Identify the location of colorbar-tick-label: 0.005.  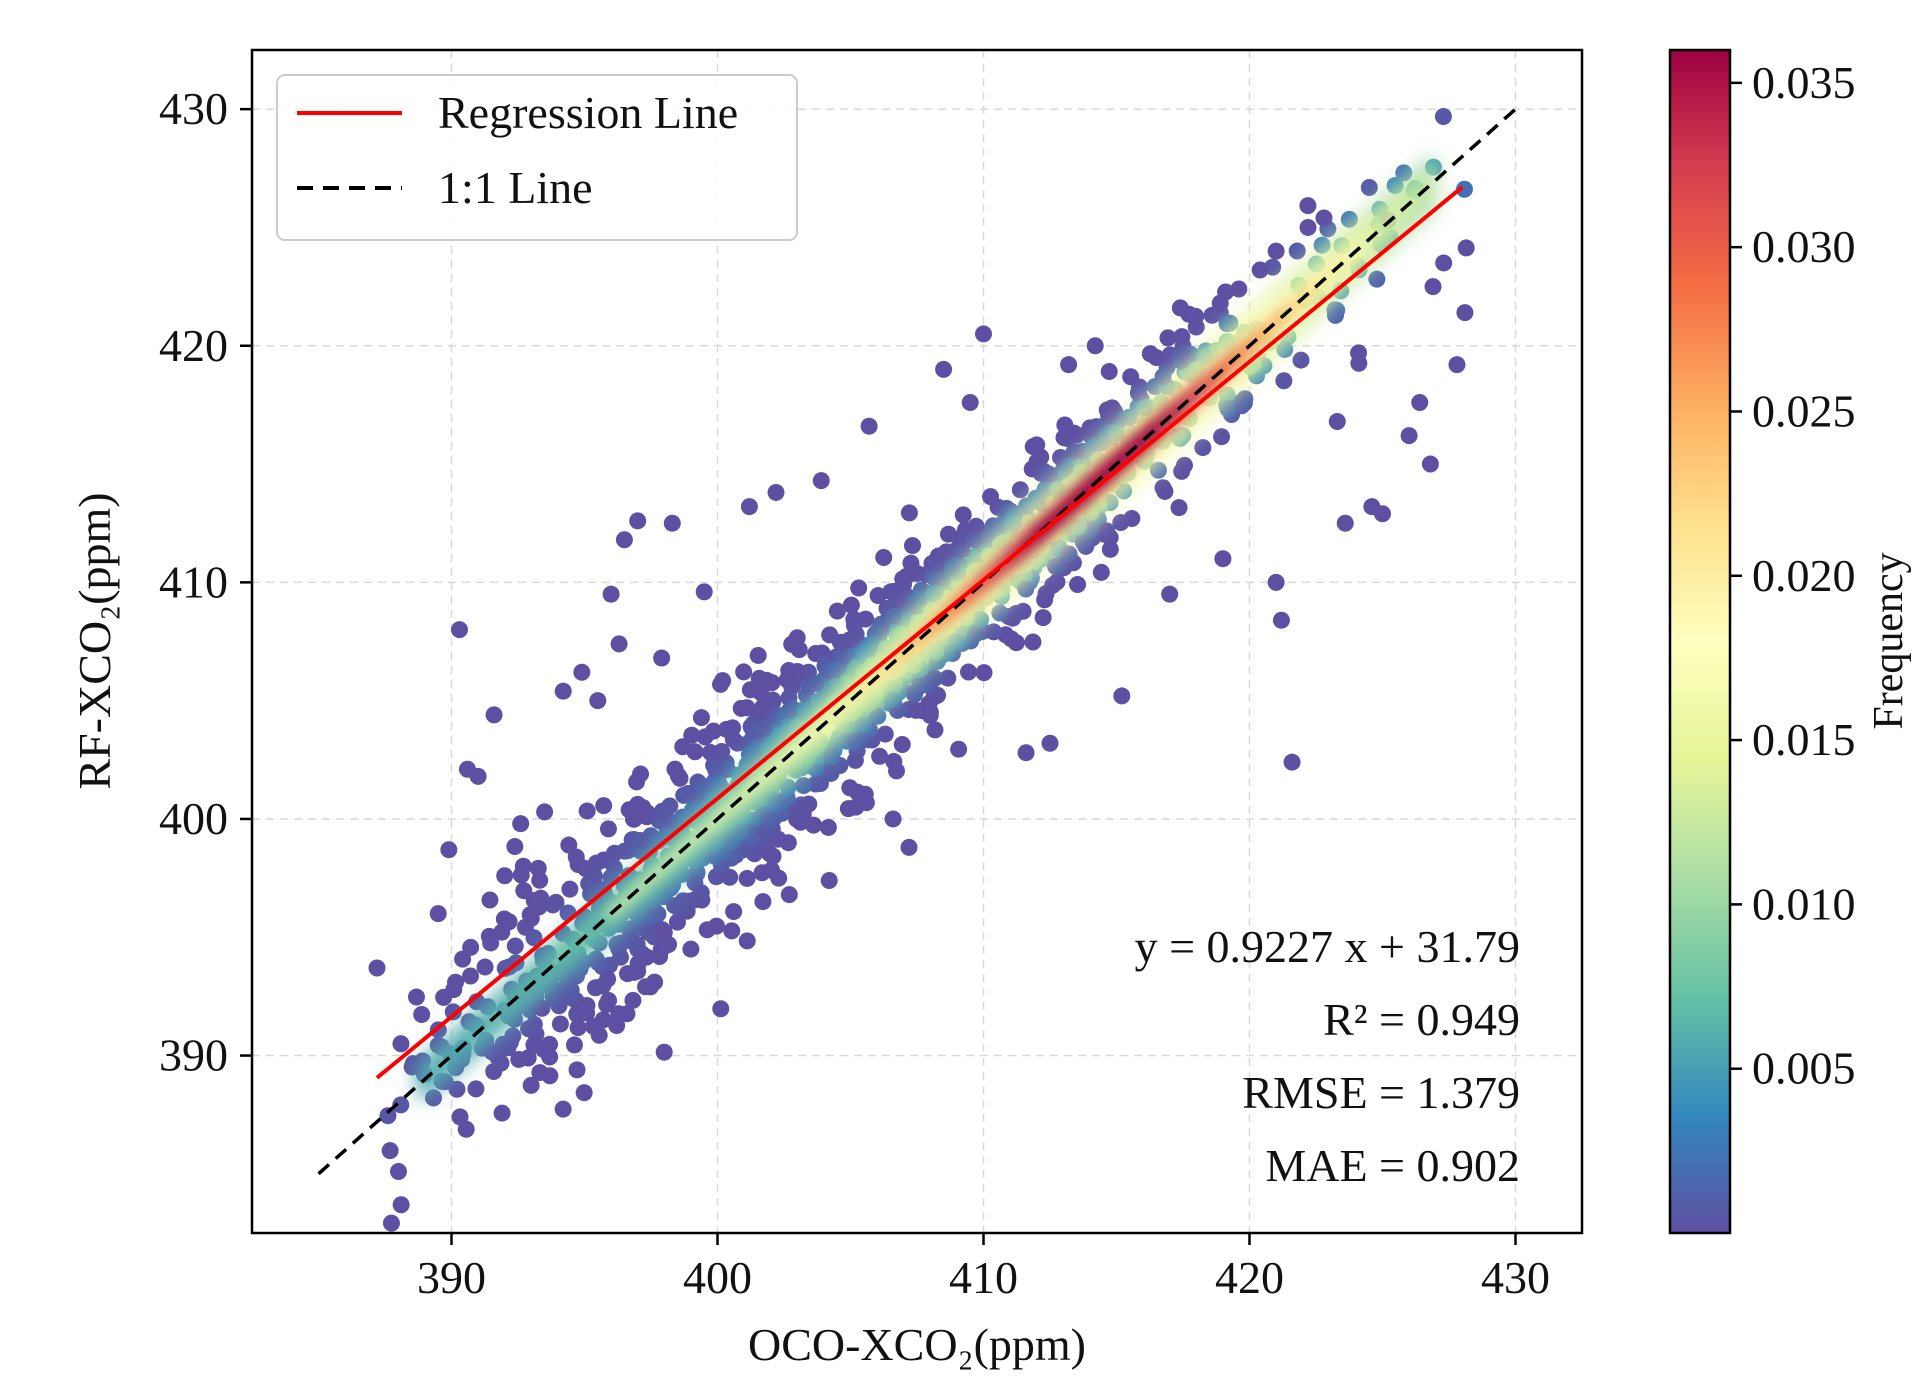
(1804, 1068).